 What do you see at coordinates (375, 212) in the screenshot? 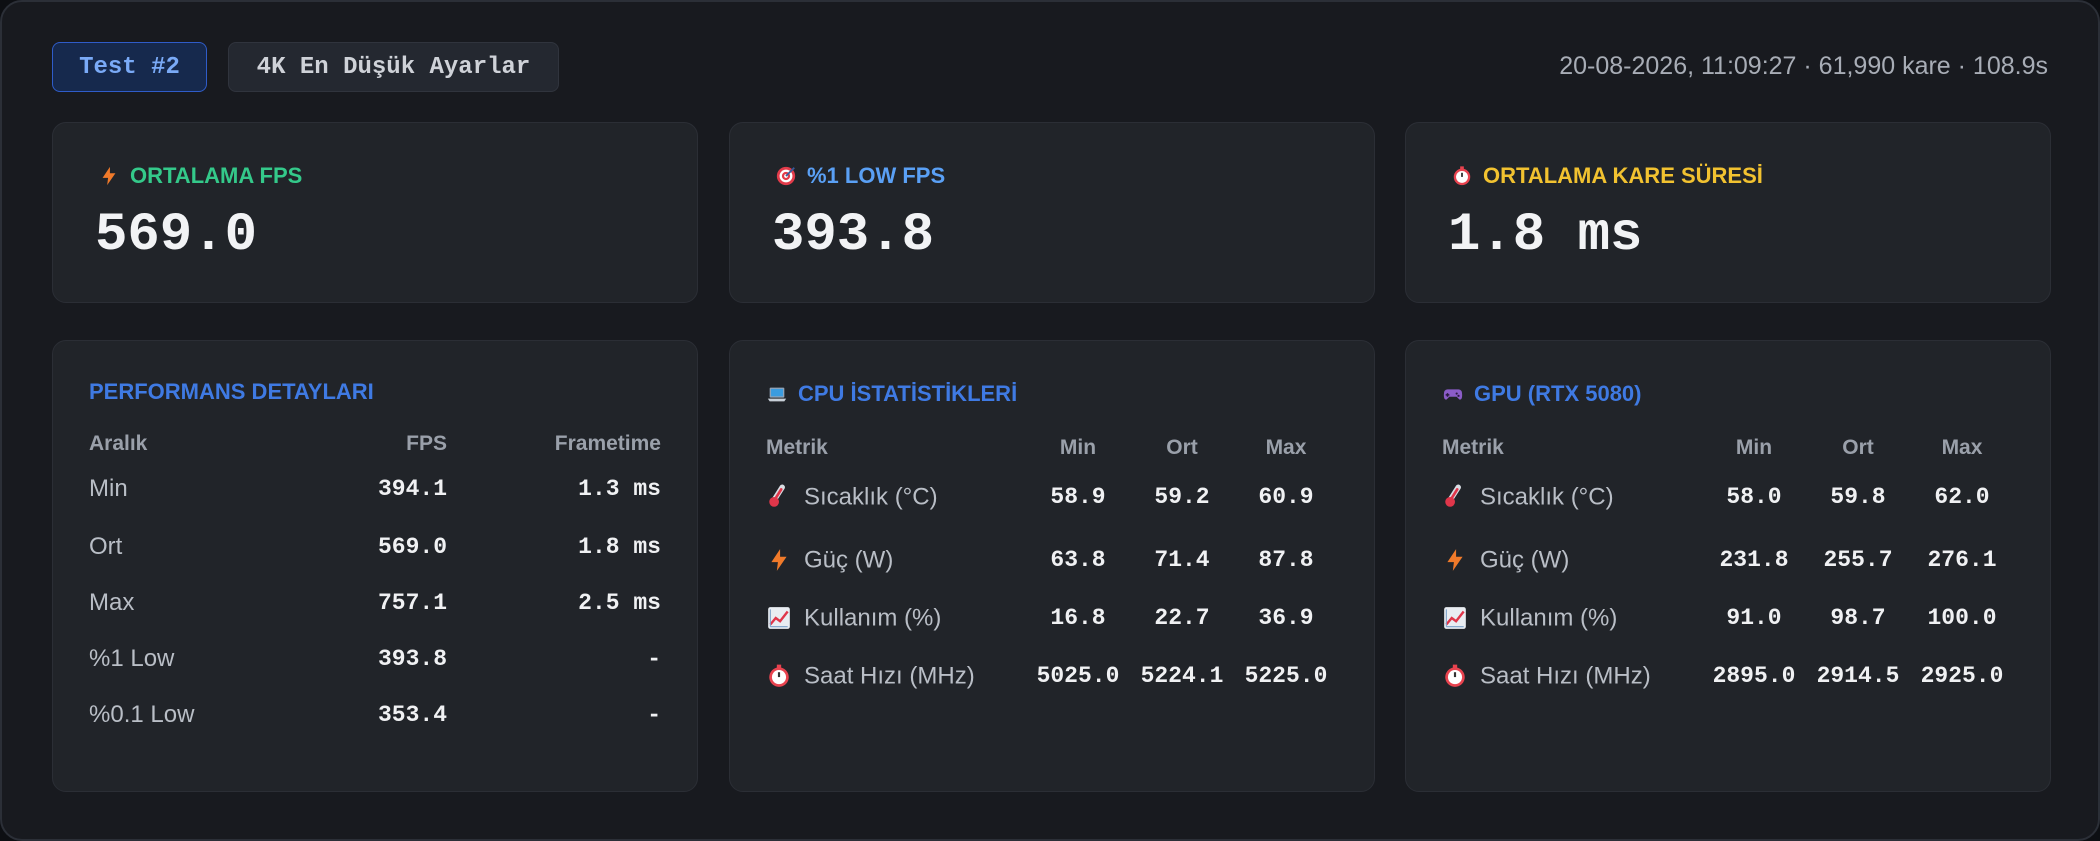
I see `avg-fps-card: ORTALAMA FPS 569.0` at bounding box center [375, 212].